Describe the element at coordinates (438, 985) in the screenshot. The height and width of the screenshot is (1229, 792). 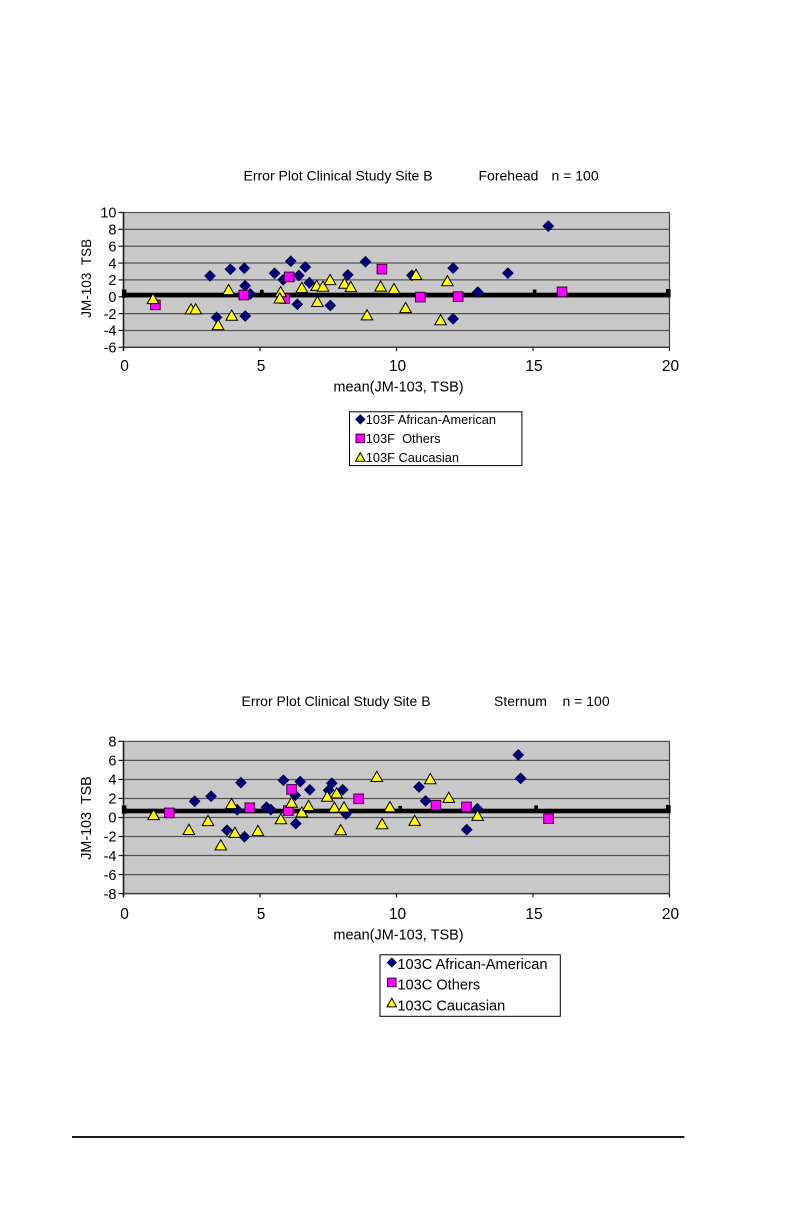
I see `svg-text: 103C Others` at that location.